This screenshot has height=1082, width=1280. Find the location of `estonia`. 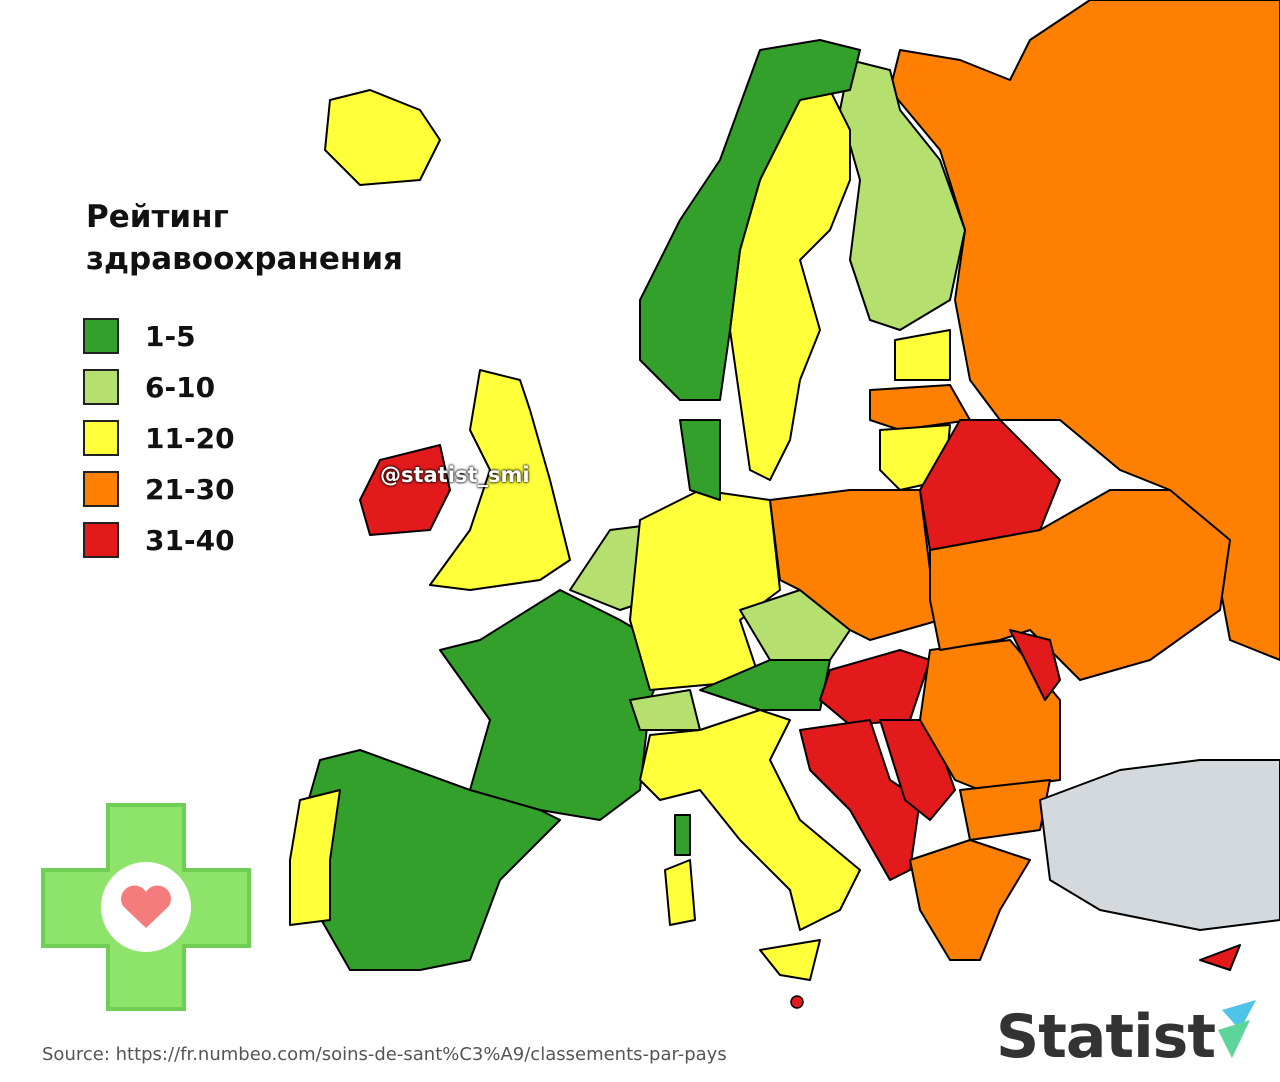

estonia is located at coordinates (922, 355).